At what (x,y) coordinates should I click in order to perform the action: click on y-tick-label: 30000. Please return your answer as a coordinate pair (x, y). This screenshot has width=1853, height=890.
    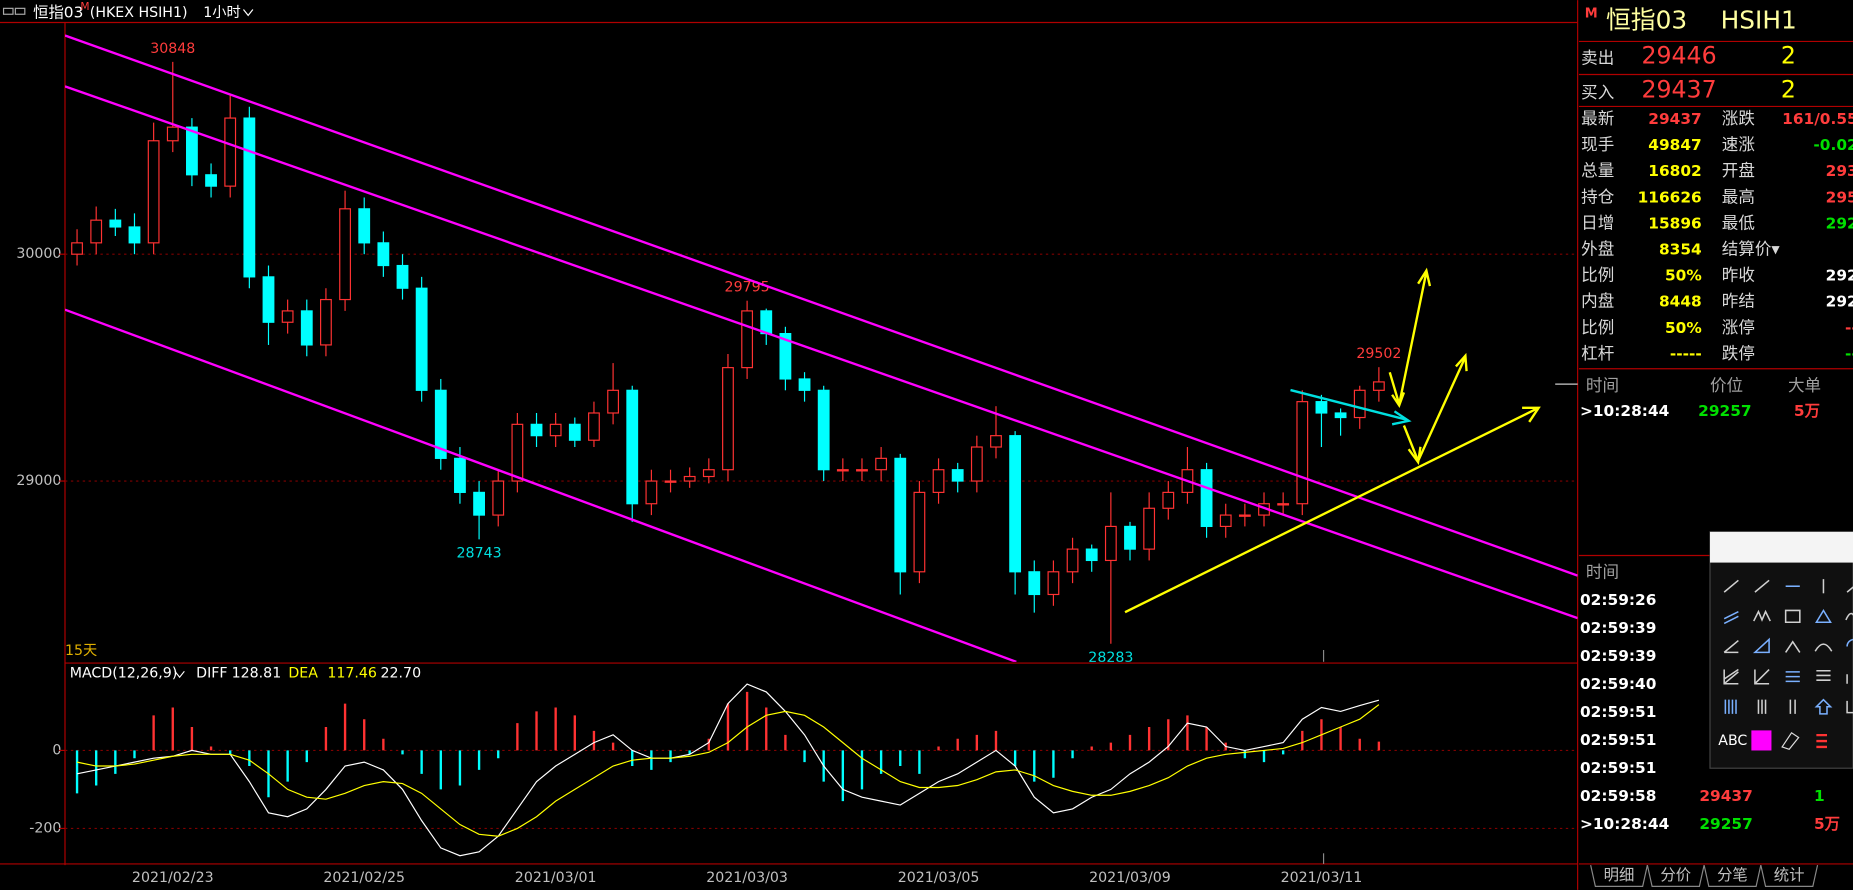
    Looking at the image, I should click on (38, 254).